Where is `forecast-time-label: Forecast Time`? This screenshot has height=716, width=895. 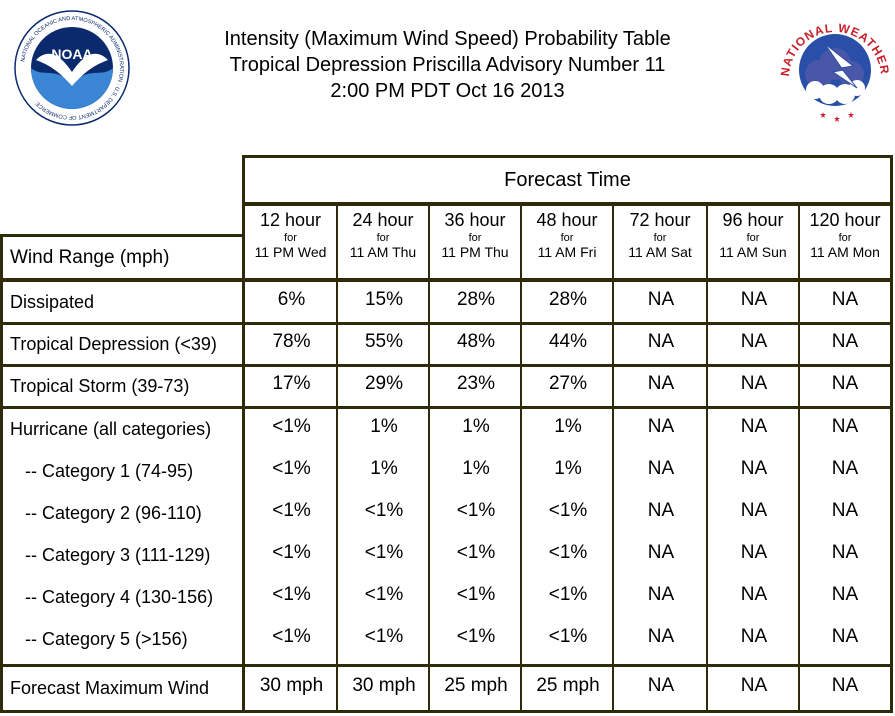 forecast-time-label: Forecast Time is located at coordinates (567, 179).